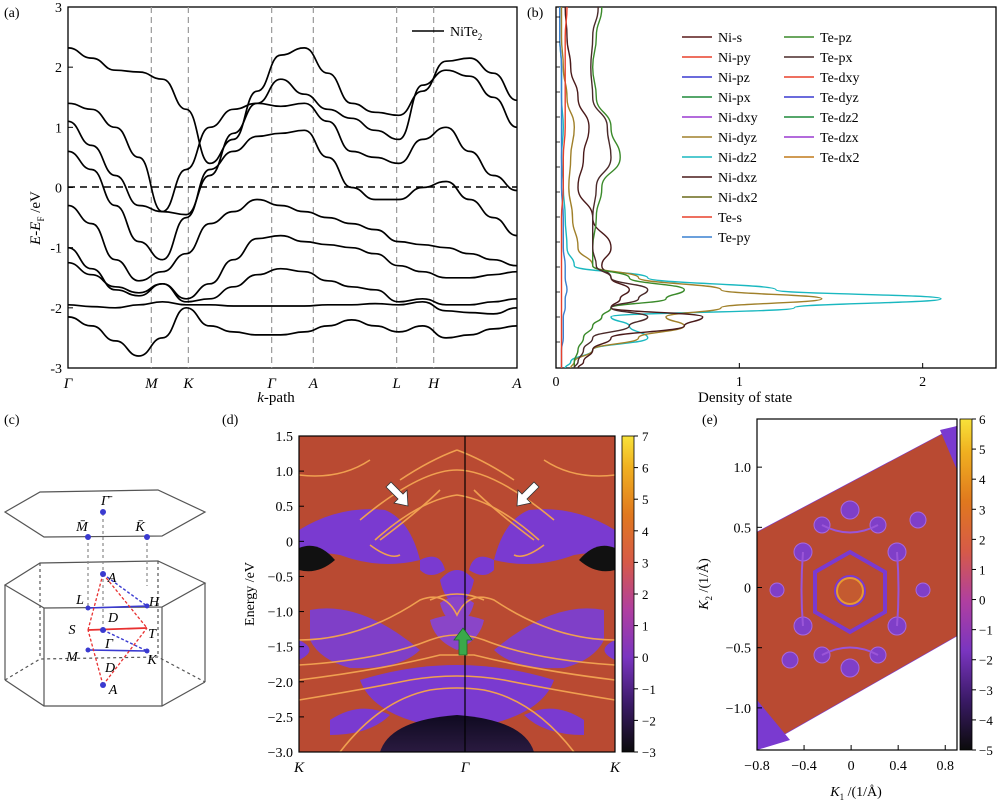 Image resolution: width=1000 pixels, height=804 pixels. I want to click on surface-point-label: Γ̄, so click(106, 501).